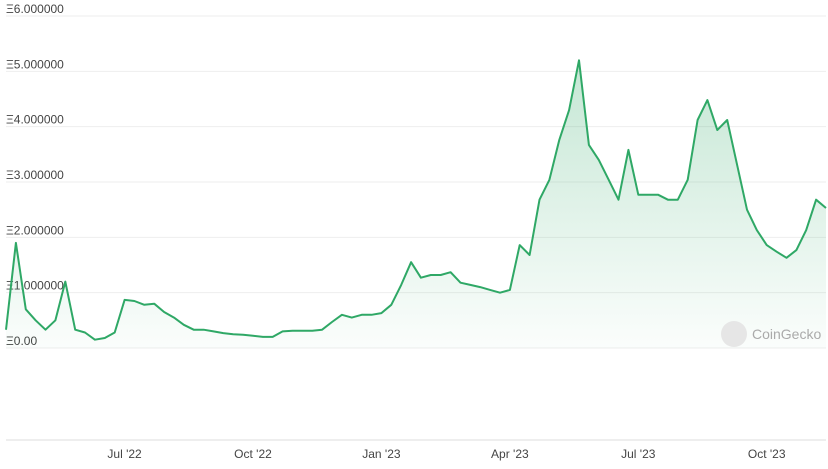 The width and height of the screenshot is (828, 469). I want to click on x-tick-label: Jul '22, so click(124, 454).